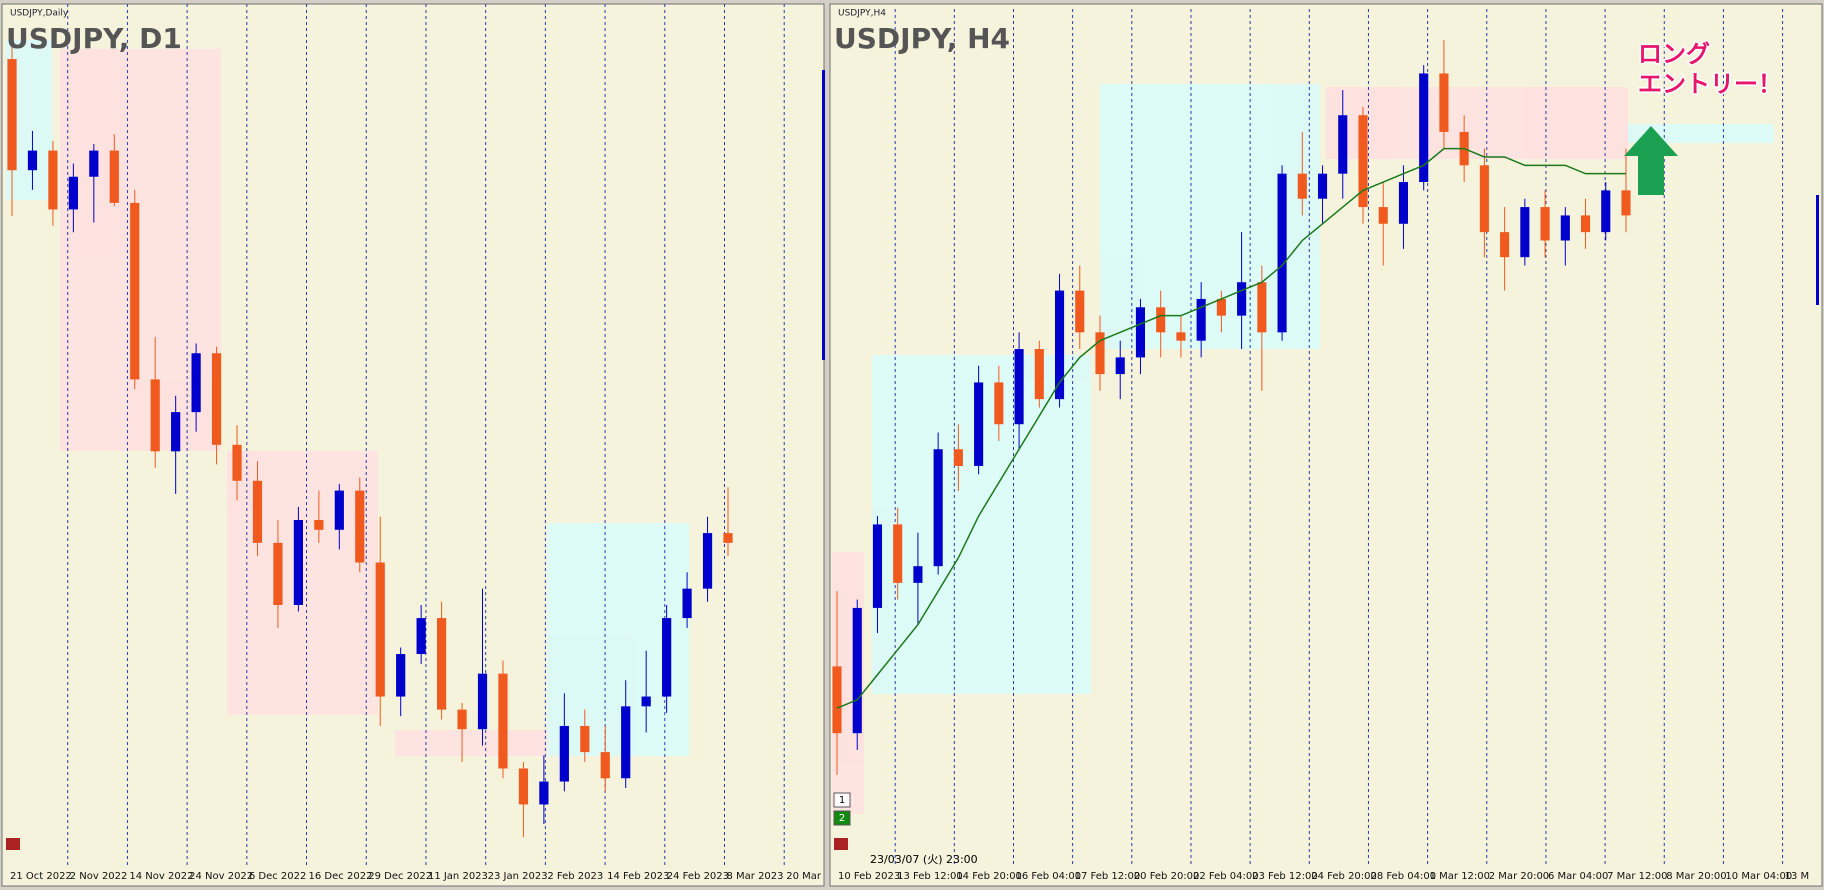  Describe the element at coordinates (989, 876) in the screenshot. I see `time-label: 14 Feb 20:00` at that location.